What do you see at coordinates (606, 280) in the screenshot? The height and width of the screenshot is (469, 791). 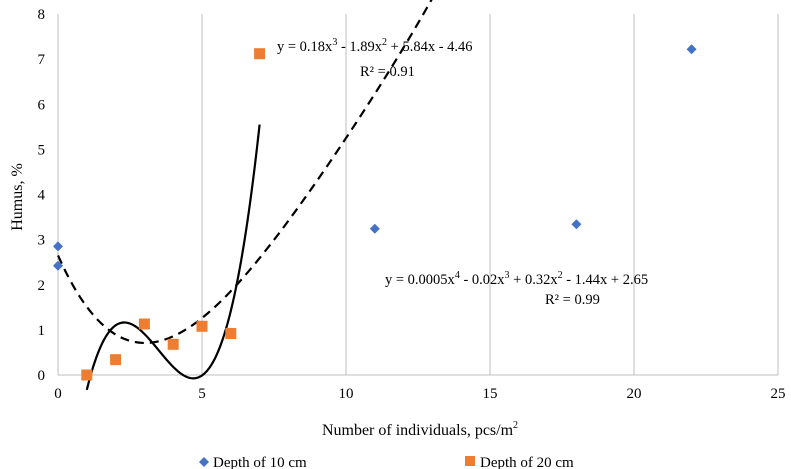 I see `equation-term: - 1.44x + 2.65` at bounding box center [606, 280].